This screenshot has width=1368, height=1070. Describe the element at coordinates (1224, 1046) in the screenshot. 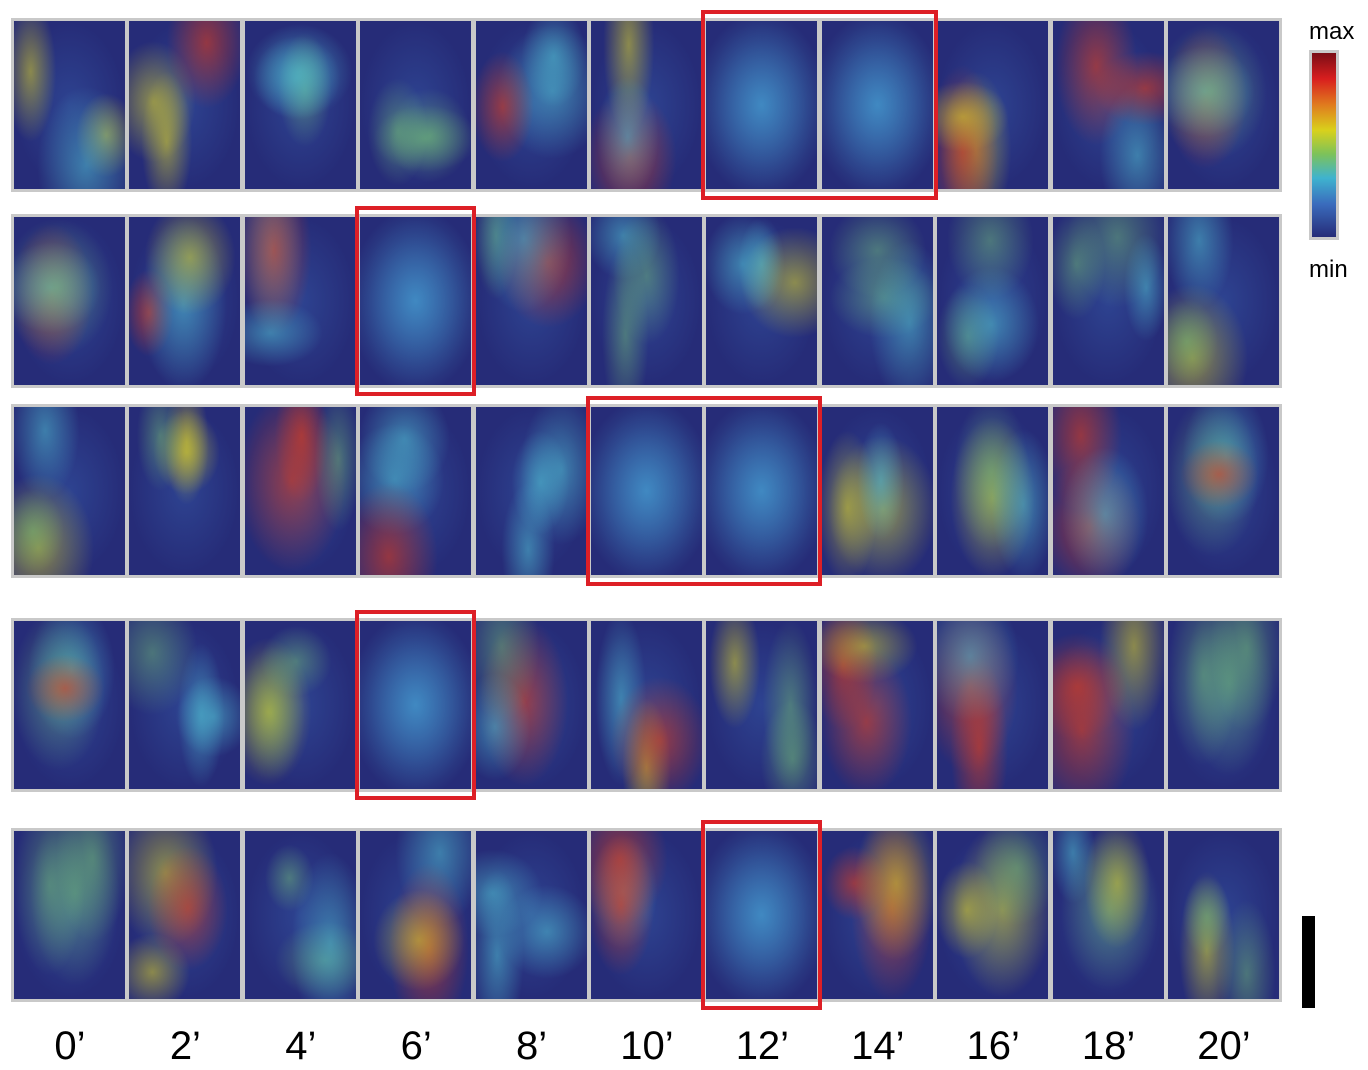

I see `time-label: 20’` at that location.